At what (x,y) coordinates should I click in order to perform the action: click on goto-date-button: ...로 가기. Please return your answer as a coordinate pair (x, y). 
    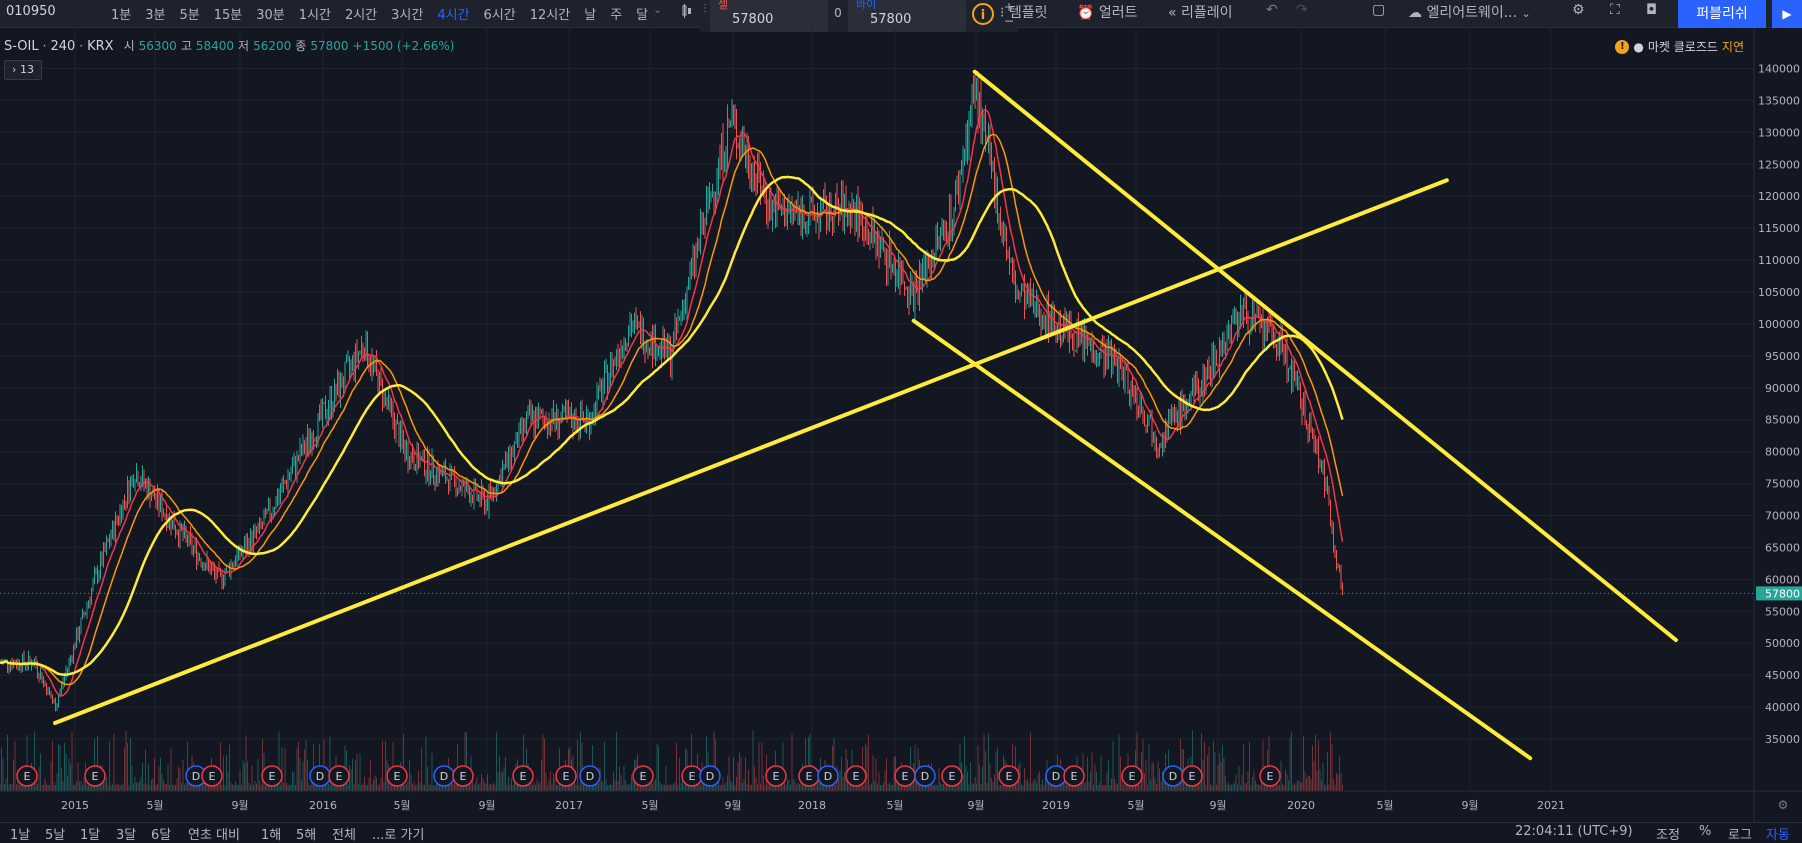
    Looking at the image, I should click on (398, 835).